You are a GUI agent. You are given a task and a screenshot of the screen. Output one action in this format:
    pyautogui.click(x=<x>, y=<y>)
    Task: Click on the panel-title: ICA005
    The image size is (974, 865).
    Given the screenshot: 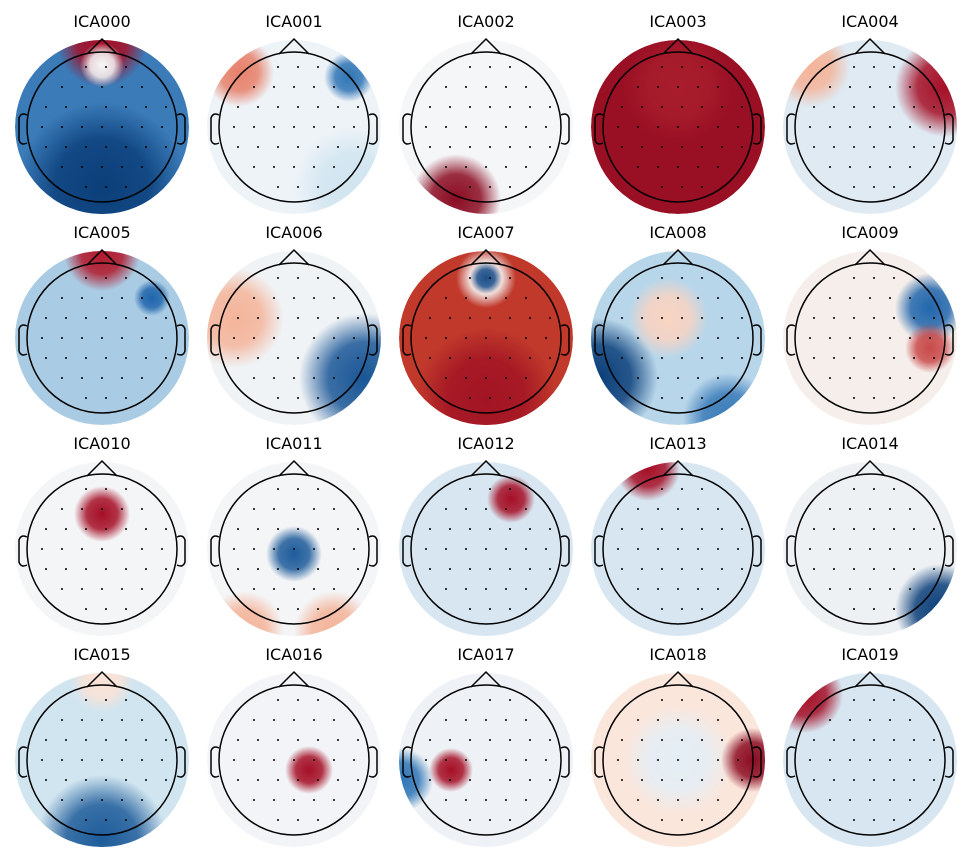 What is the action you would take?
    pyautogui.click(x=101, y=232)
    